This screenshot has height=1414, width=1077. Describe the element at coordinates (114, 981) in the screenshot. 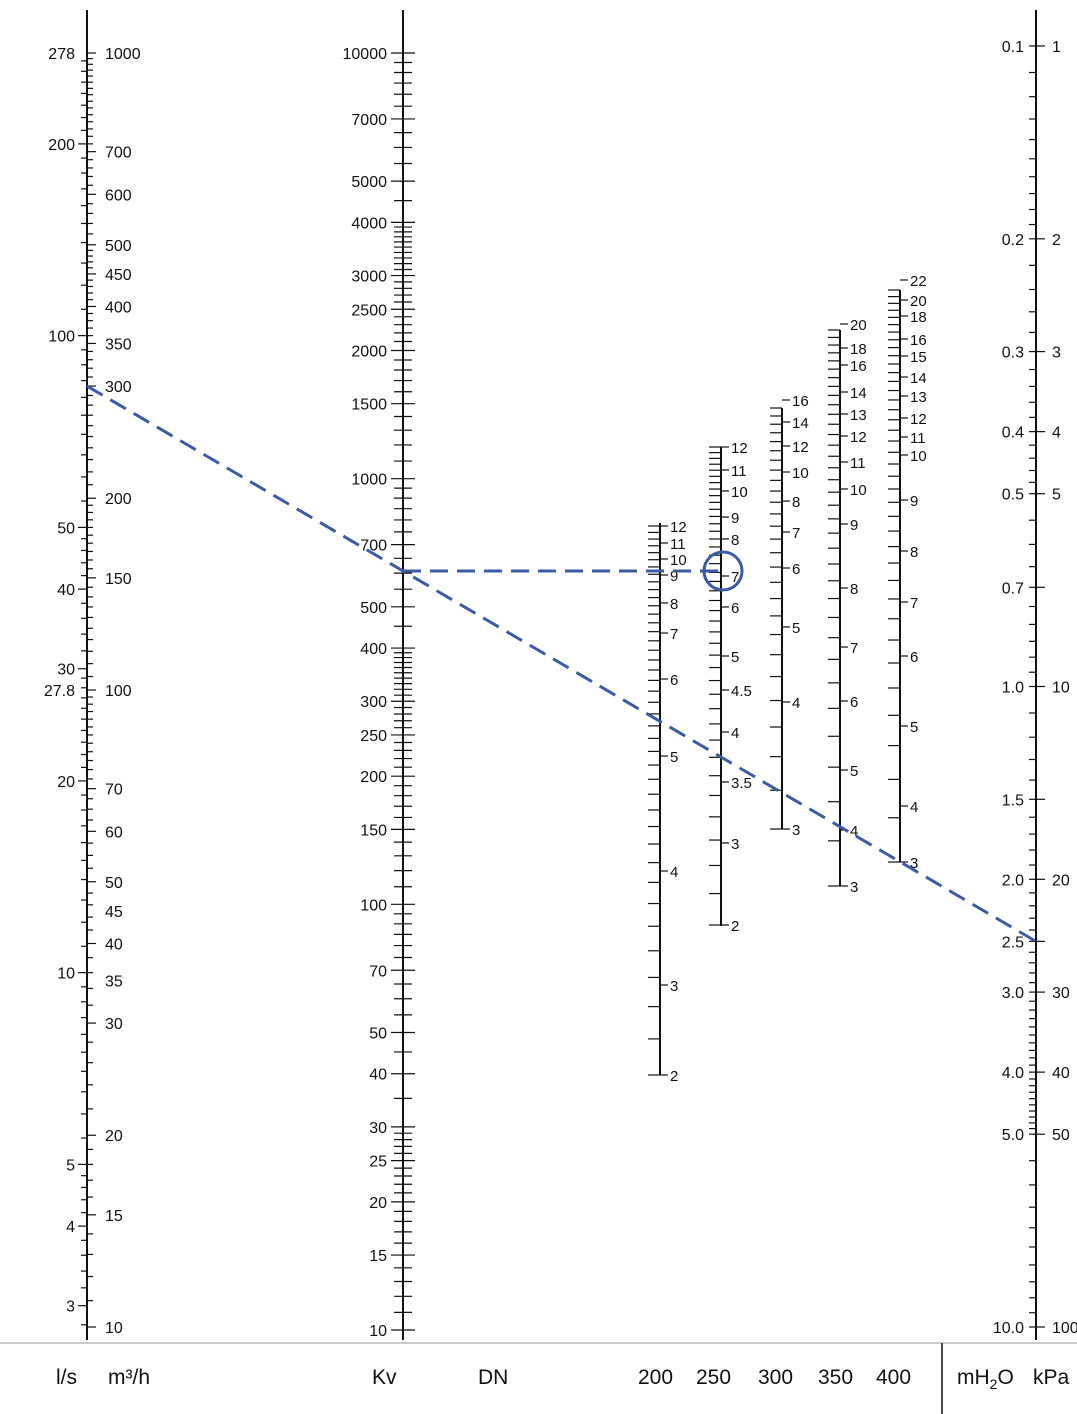

I see `flow-m3h-label: 35` at that location.